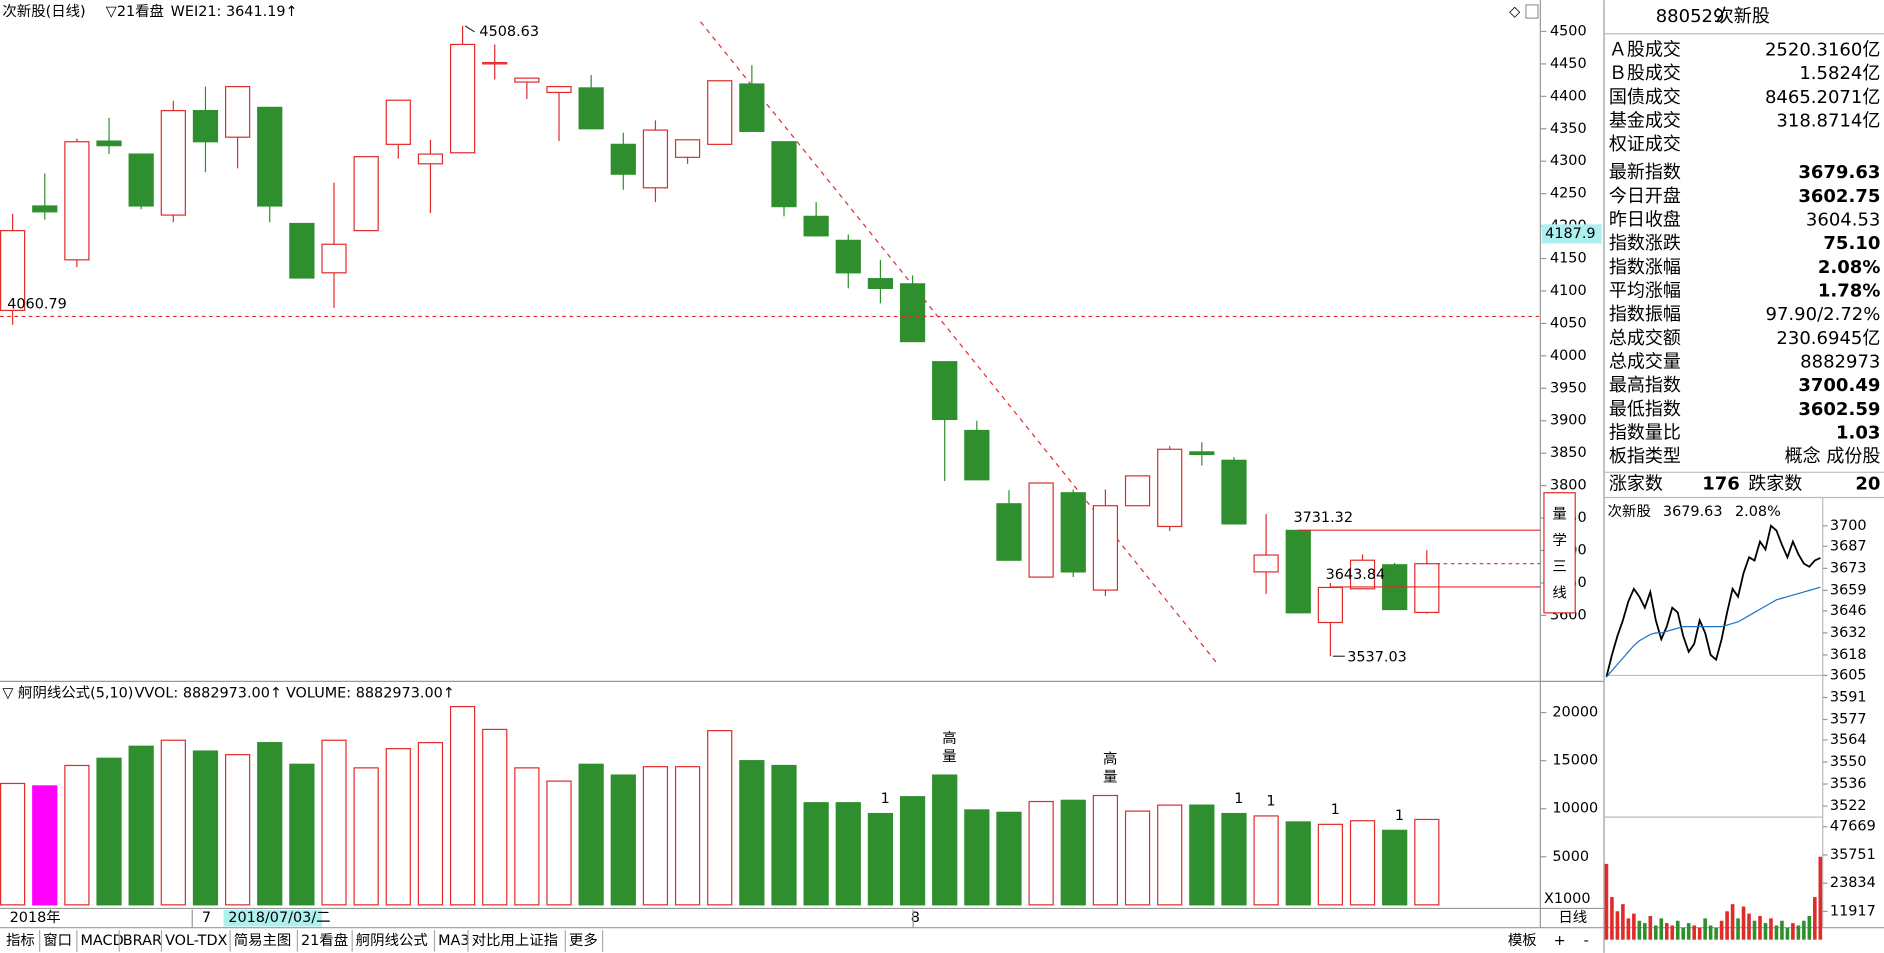 Image resolution: width=1884 pixels, height=953 pixels. I want to click on icon-diamond: ◇, so click(1515, 12).